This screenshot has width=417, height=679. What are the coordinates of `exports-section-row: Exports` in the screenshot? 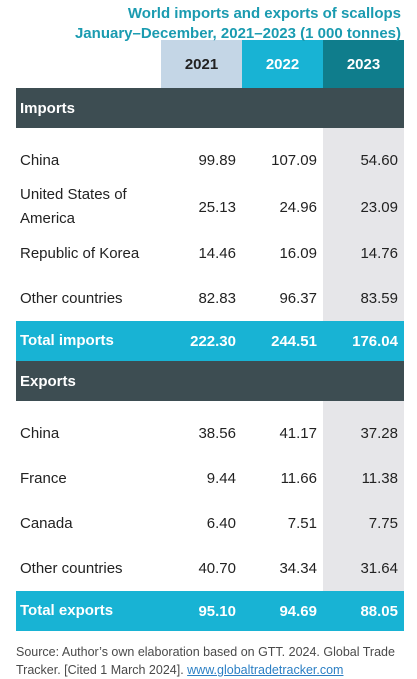 It's located at (210, 381).